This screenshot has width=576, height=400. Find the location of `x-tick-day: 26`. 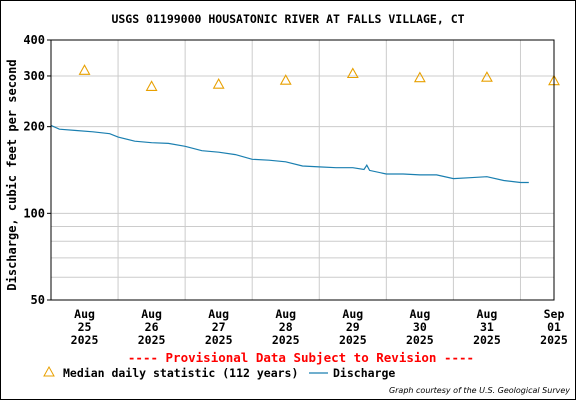

x-tick-day: 26 is located at coordinates (152, 327).